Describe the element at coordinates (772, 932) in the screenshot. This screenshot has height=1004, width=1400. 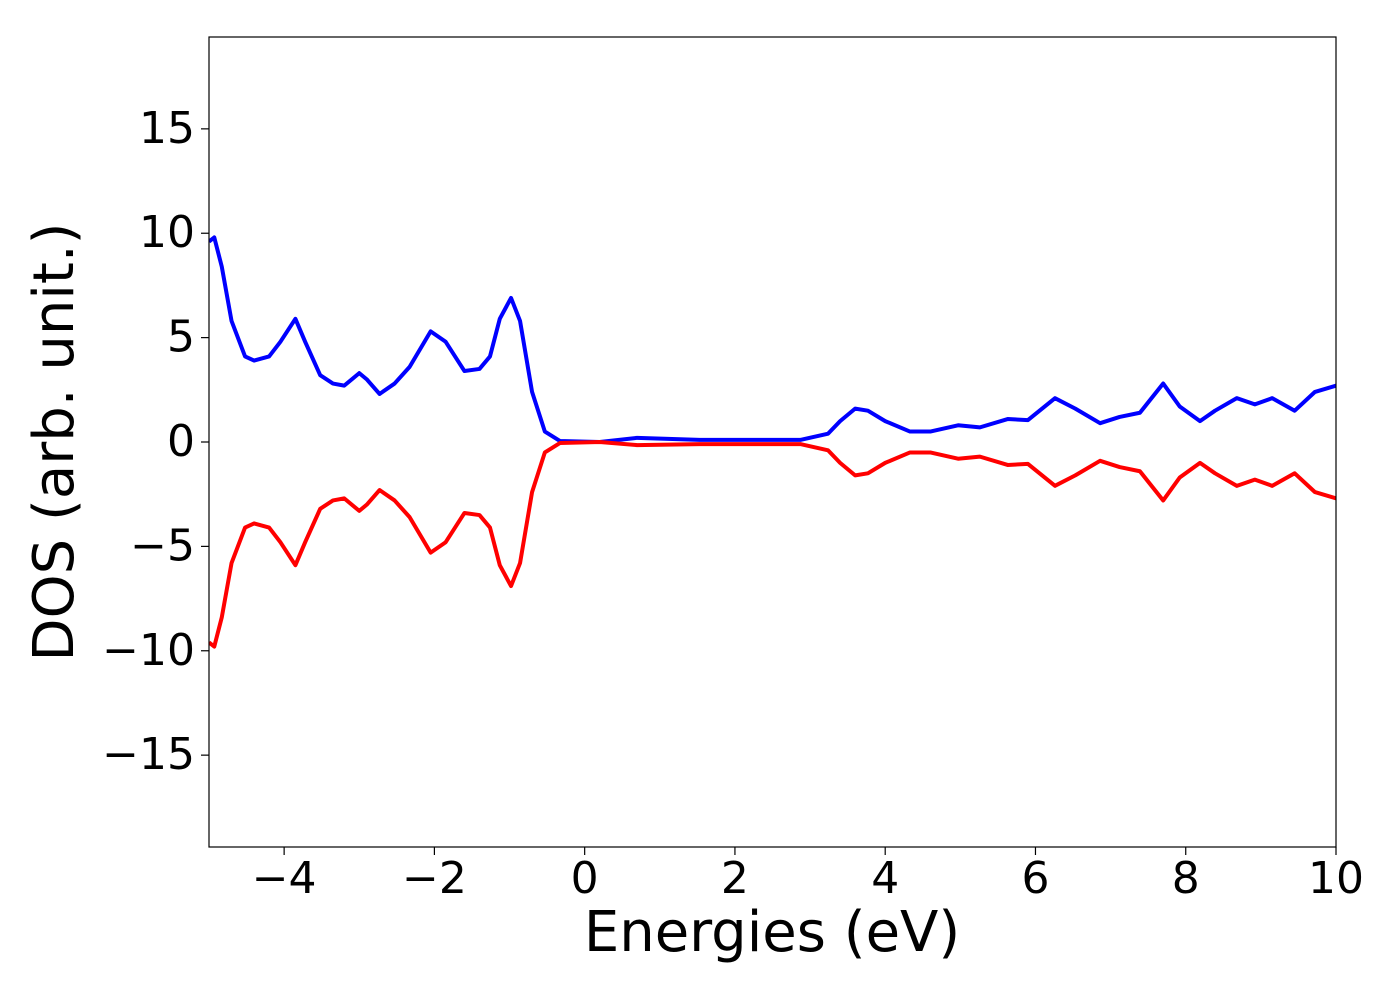
I see `x-axis-label: Energies (eV)` at that location.